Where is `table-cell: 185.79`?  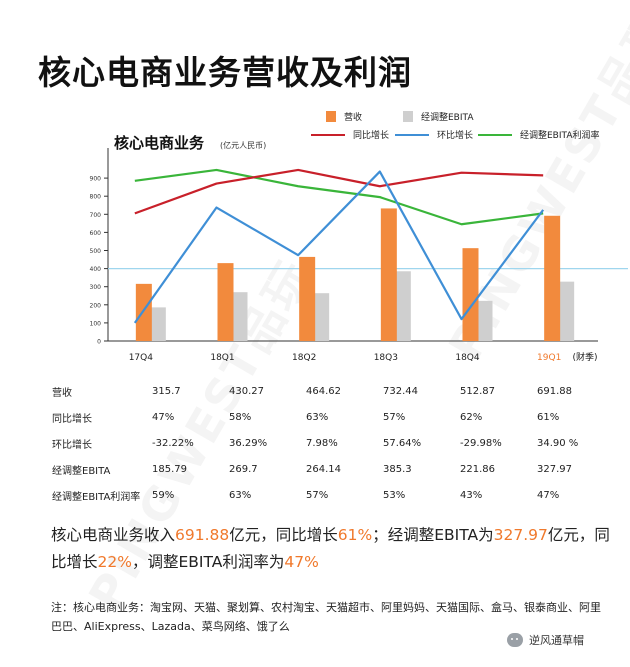
table-cell: 185.79 is located at coordinates (169, 469).